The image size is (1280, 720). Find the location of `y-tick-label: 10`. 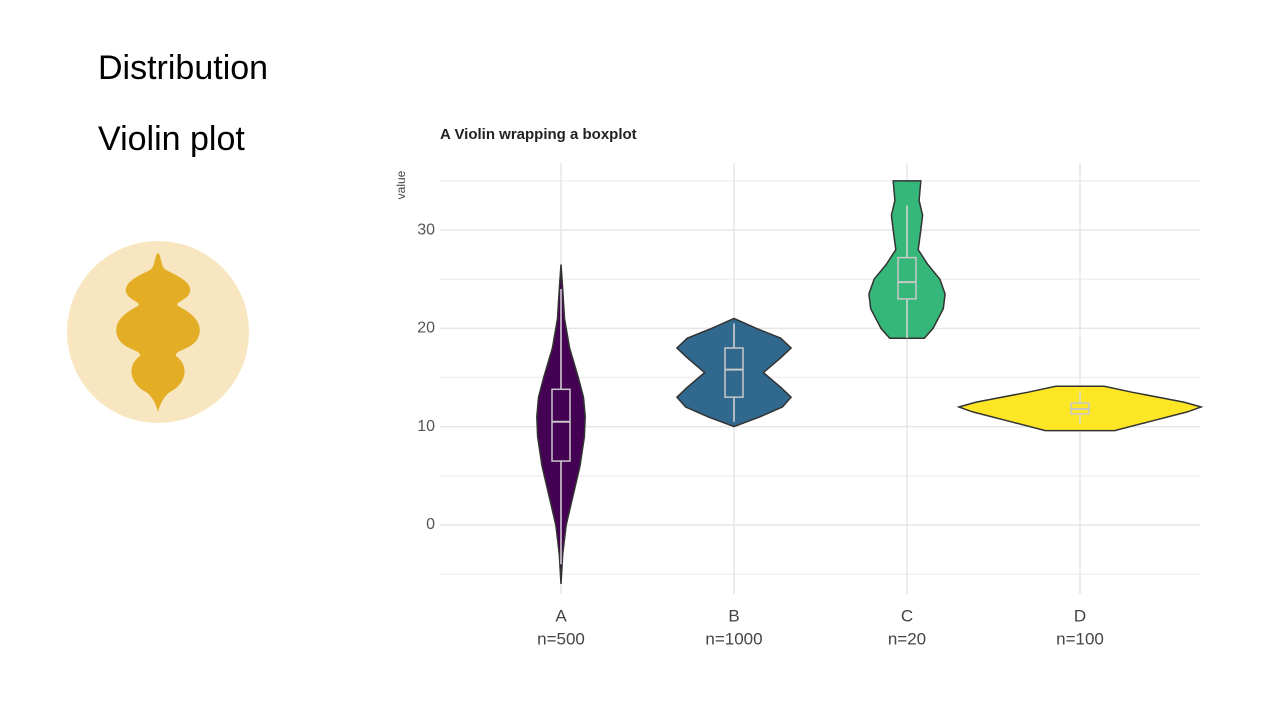

y-tick-label: 10 is located at coordinates (426, 426).